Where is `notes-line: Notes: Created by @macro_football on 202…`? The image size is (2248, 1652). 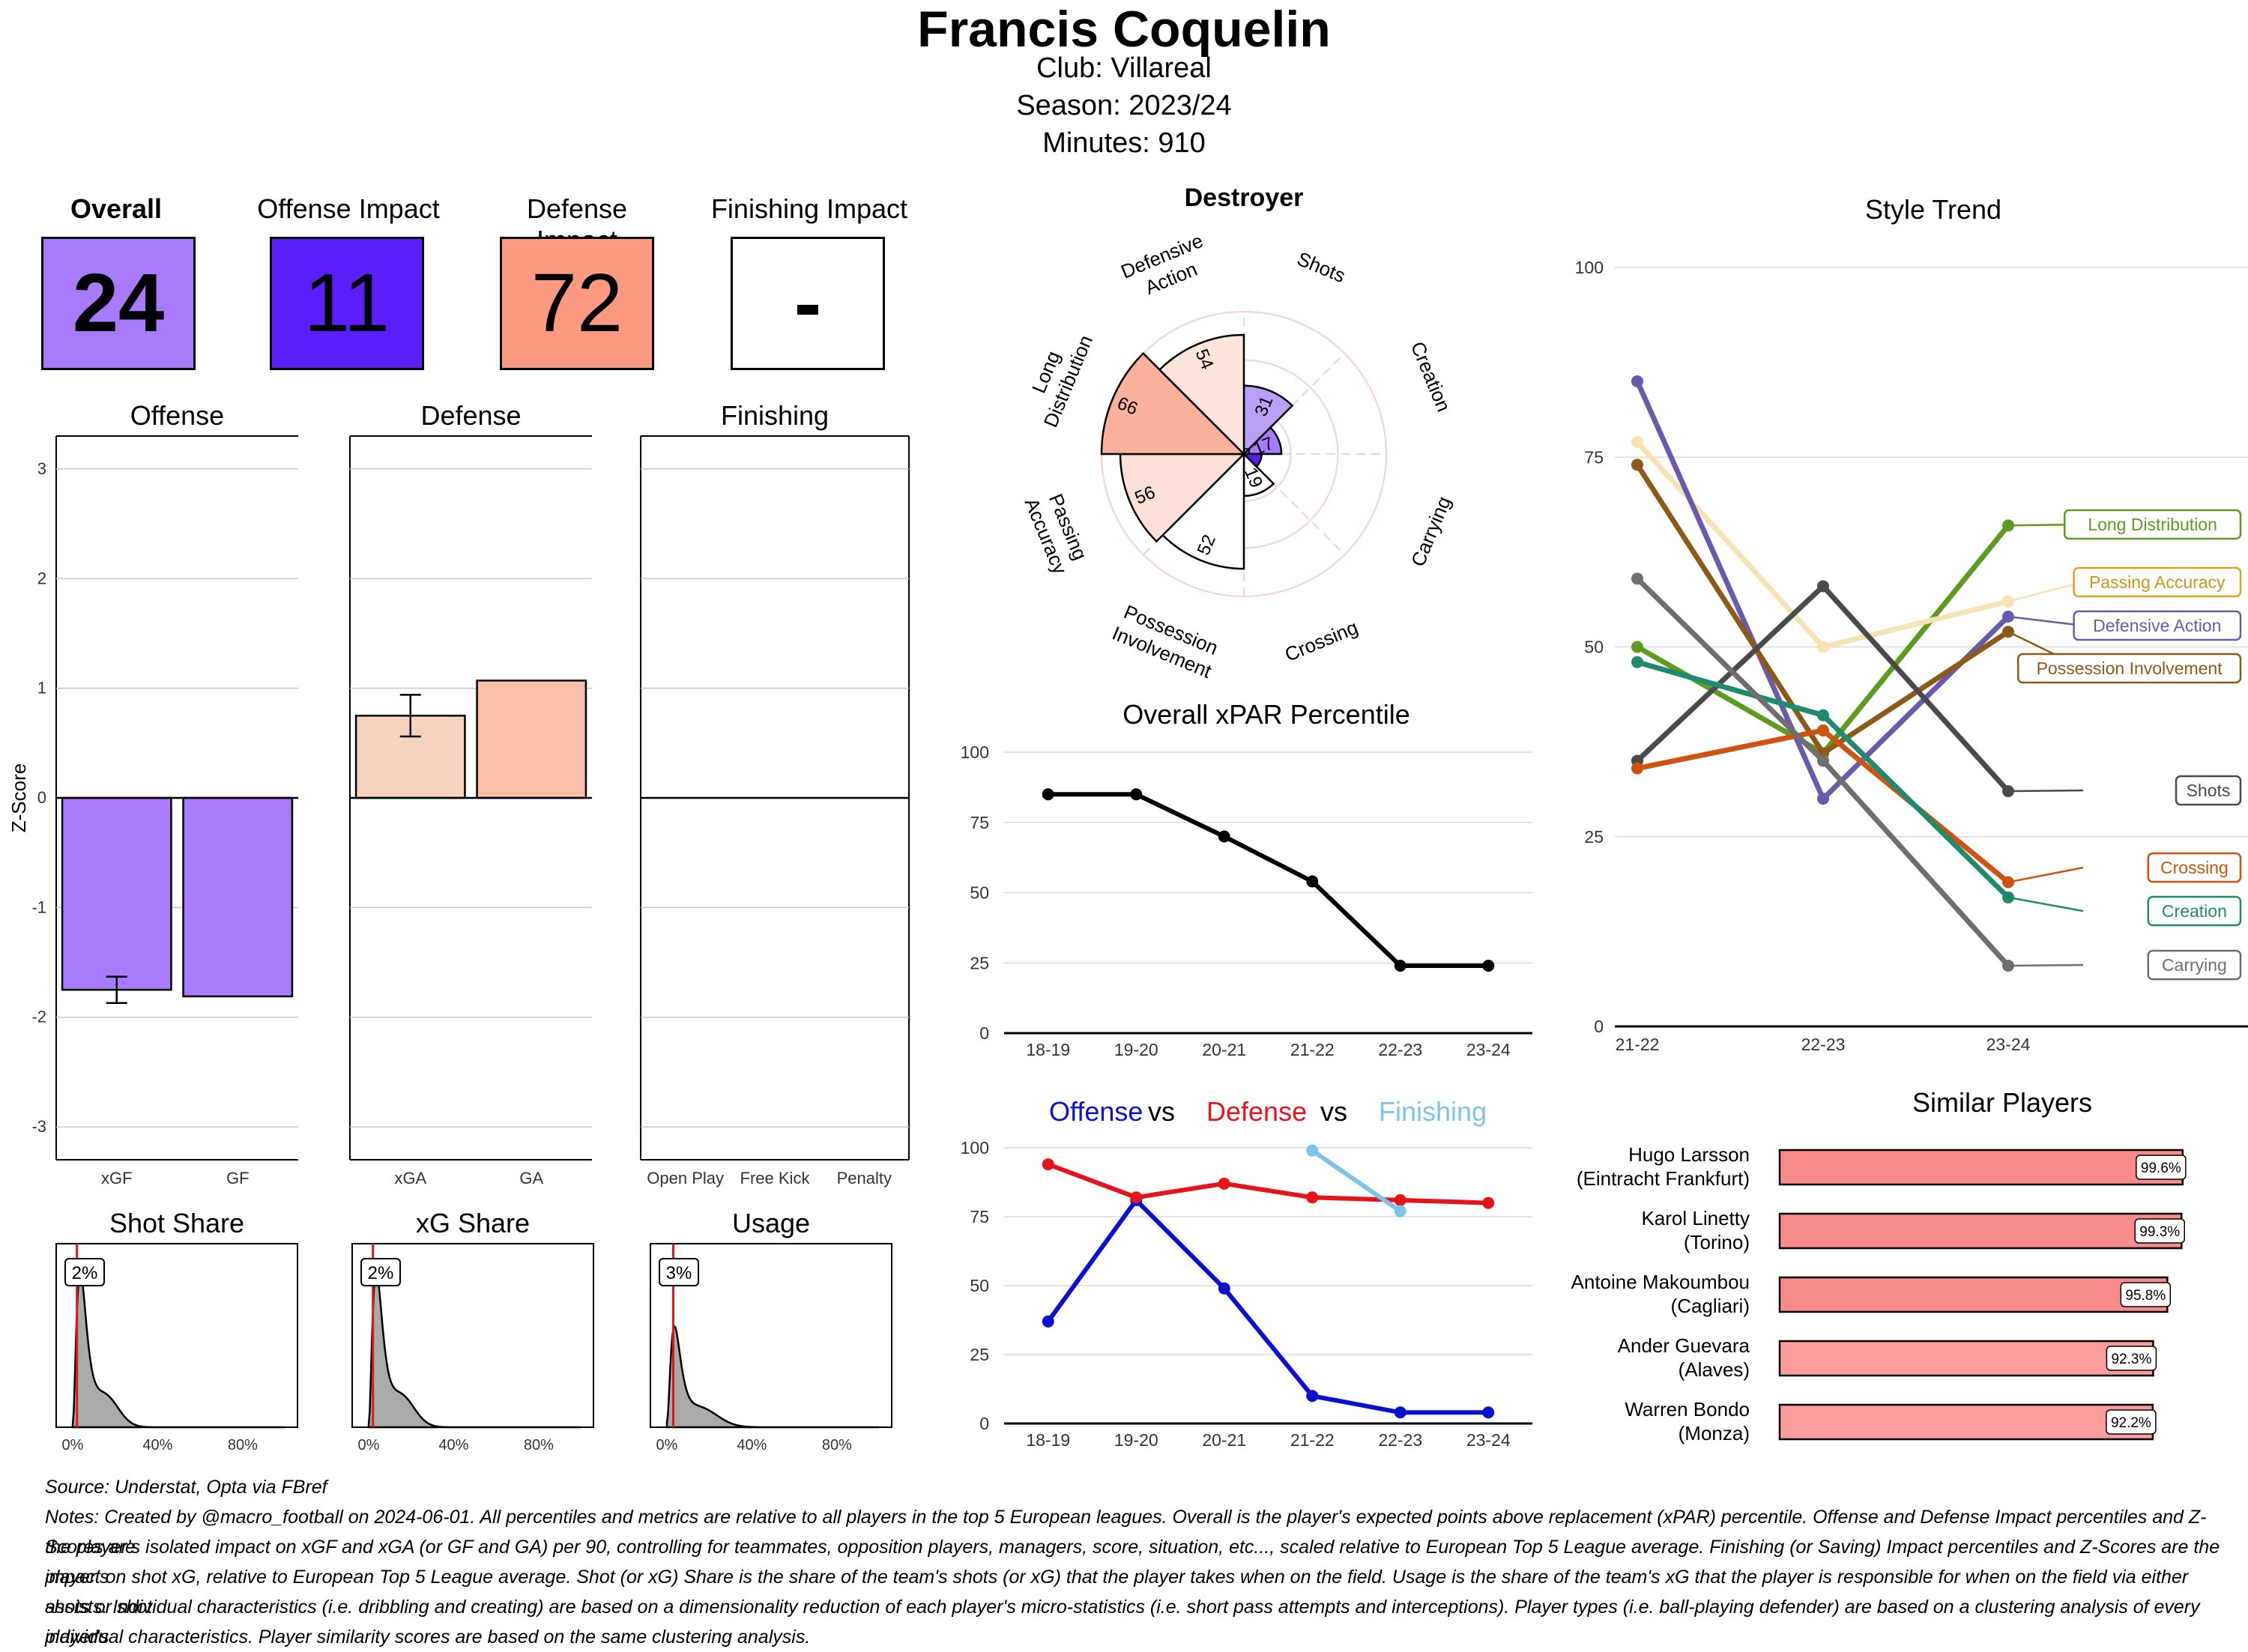 notes-line: Notes: Created by @macro_football on 202… is located at coordinates (1126, 1532).